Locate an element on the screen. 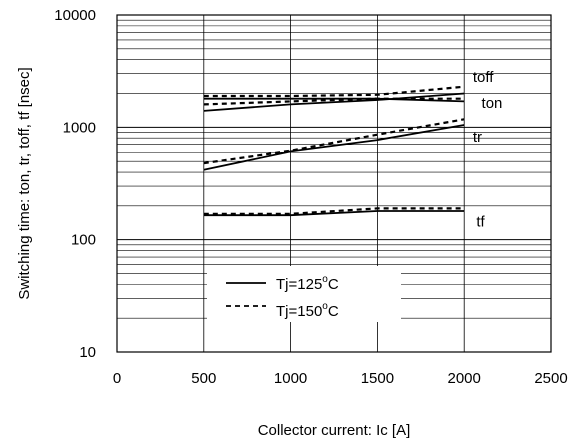 This screenshot has height=446, width=580. y-tick-label: 10 is located at coordinates (87, 352).